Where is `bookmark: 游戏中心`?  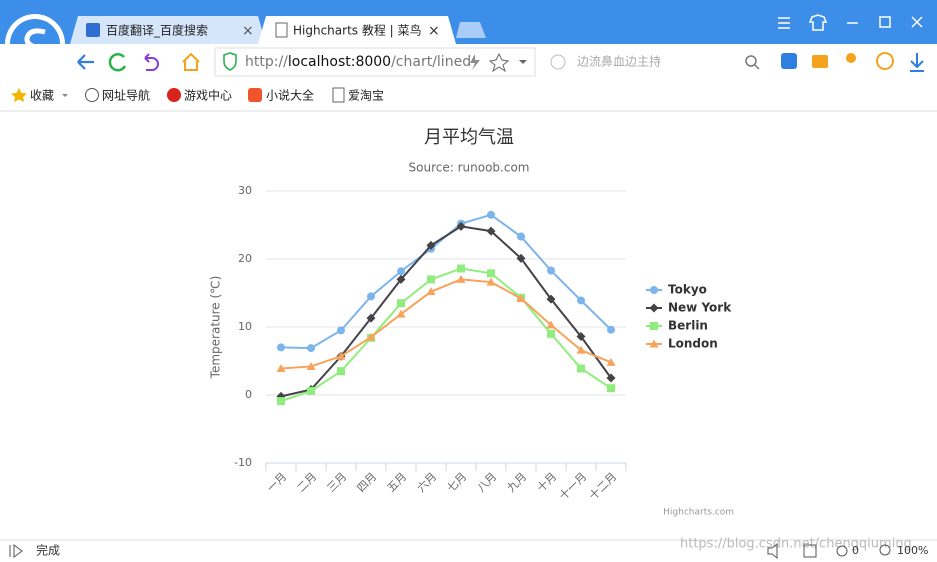 bookmark: 游戏中心 is located at coordinates (208, 95).